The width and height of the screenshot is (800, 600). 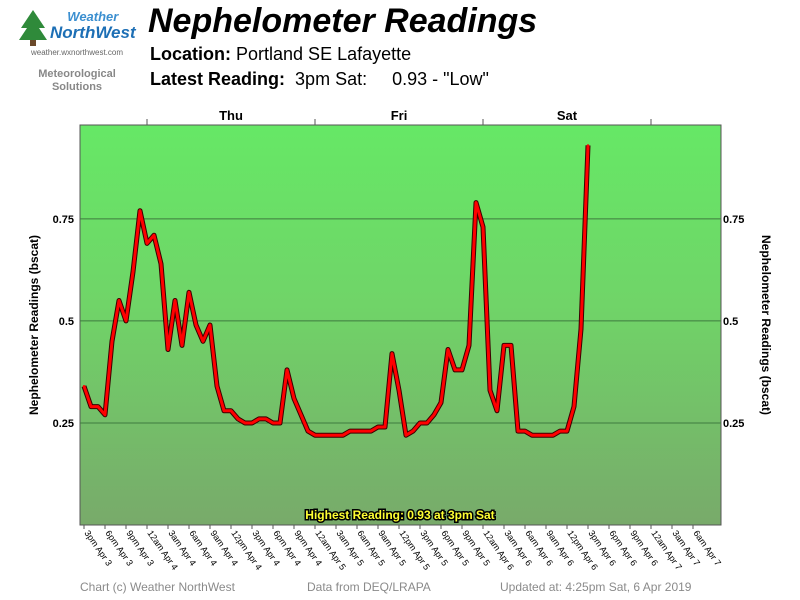 What do you see at coordinates (324, 54) in the screenshot?
I see `location-value: Portland SE Lafayette` at bounding box center [324, 54].